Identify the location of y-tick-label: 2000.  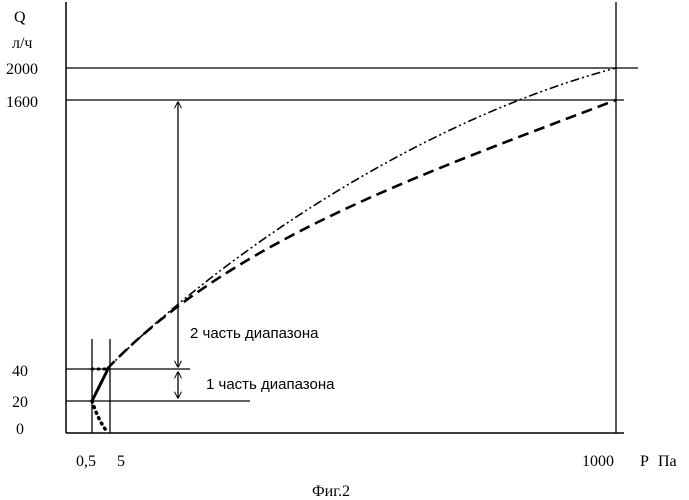
(22, 69).